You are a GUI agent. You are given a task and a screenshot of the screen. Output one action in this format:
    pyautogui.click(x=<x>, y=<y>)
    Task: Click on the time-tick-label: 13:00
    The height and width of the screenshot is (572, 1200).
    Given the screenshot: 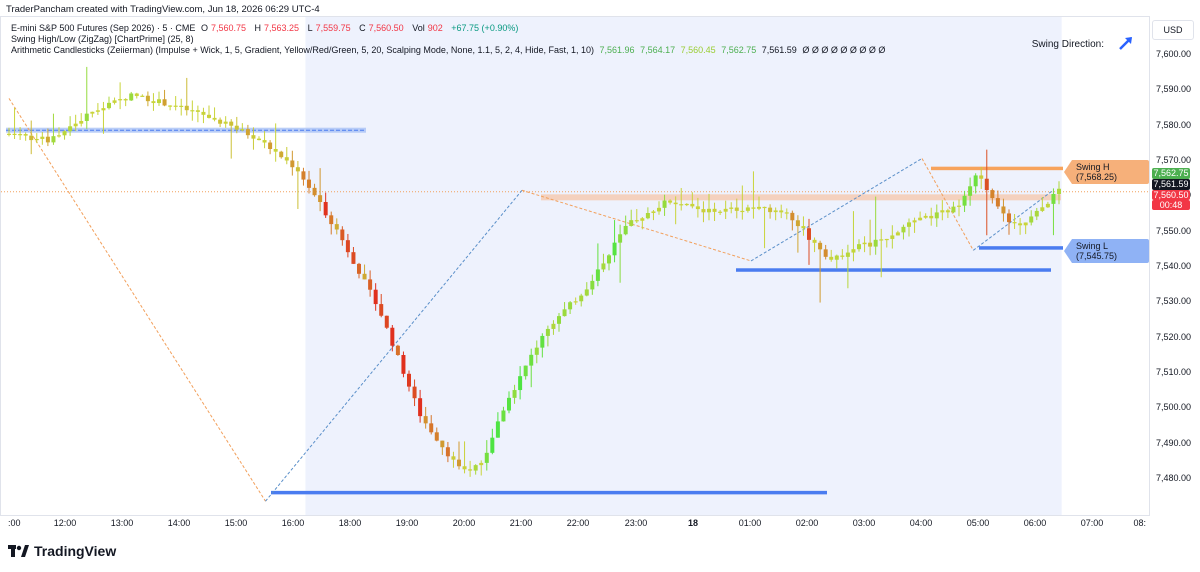 What is the action you would take?
    pyautogui.click(x=122, y=523)
    